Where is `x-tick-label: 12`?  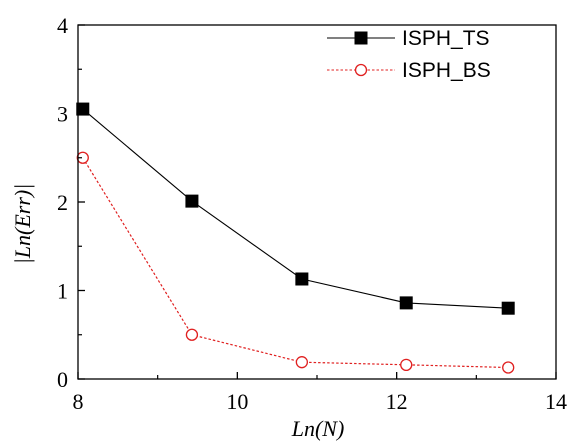 x-tick-label: 12 is located at coordinates (397, 401).